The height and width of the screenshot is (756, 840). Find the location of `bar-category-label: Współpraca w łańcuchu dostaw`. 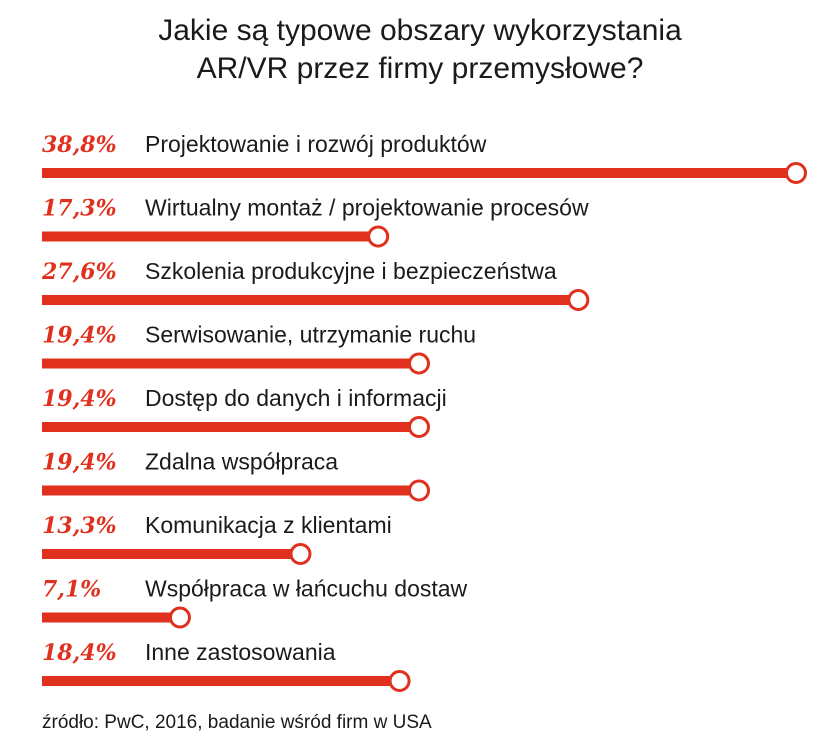

bar-category-label: Współpraca w łańcuchu dostaw is located at coordinates (306, 589).